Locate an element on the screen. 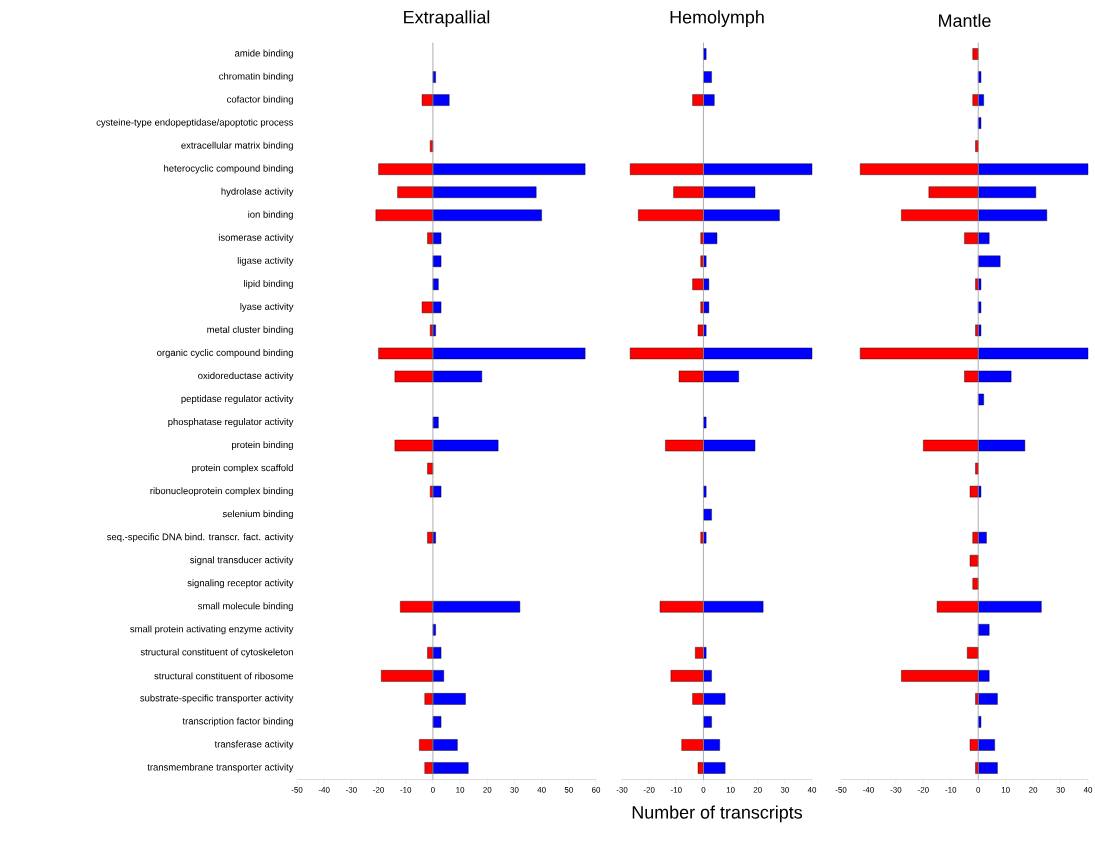  y-tick-label: cysteine-type endopeptidase/apoptotic process is located at coordinates (195, 123).